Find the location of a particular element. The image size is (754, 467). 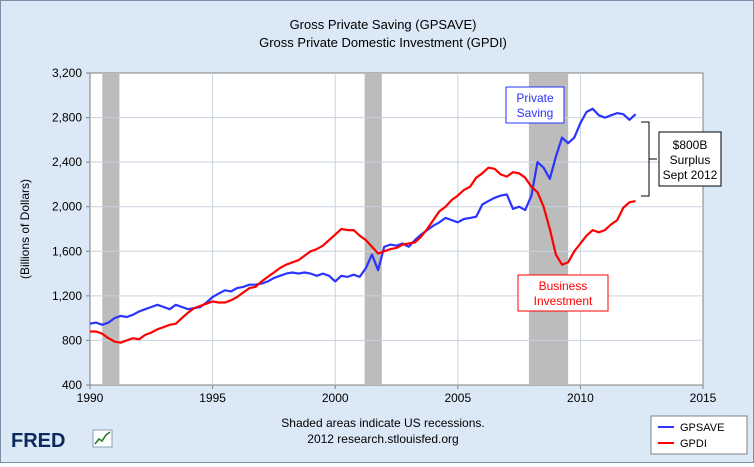

fred-logo-chart-icon is located at coordinates (102, 438).